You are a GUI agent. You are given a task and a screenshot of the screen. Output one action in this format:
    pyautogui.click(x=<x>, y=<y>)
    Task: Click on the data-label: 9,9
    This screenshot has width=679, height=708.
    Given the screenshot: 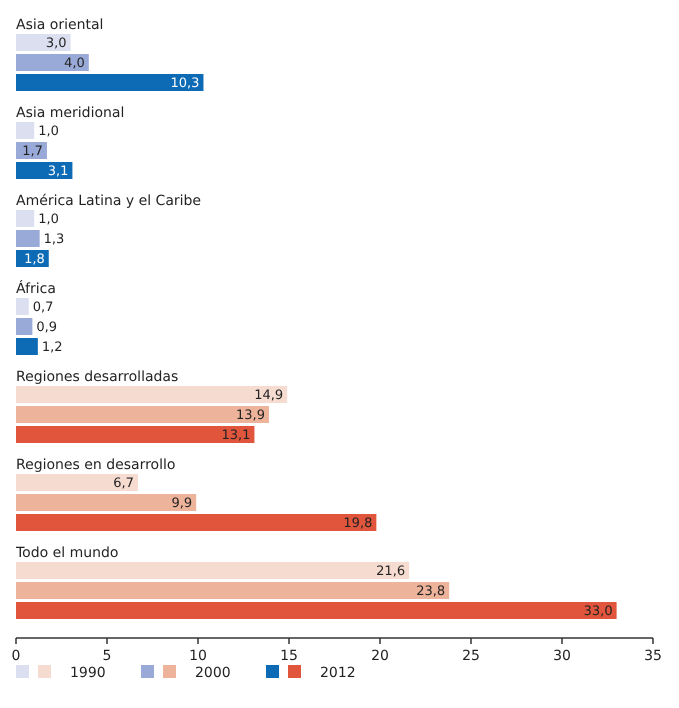 What is the action you would take?
    pyautogui.click(x=181, y=503)
    